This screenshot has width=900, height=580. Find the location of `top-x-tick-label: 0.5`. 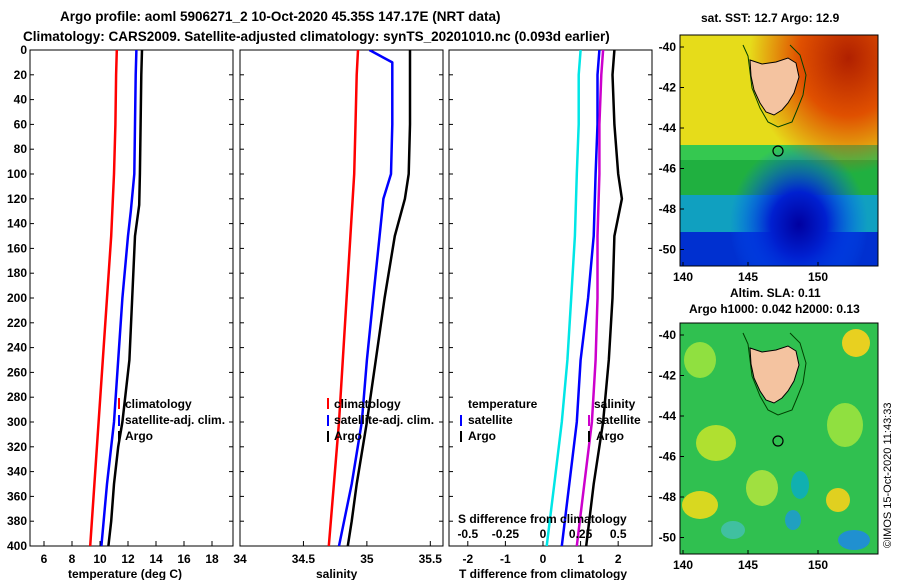

top-x-tick-label: 0.5 is located at coordinates (618, 534).